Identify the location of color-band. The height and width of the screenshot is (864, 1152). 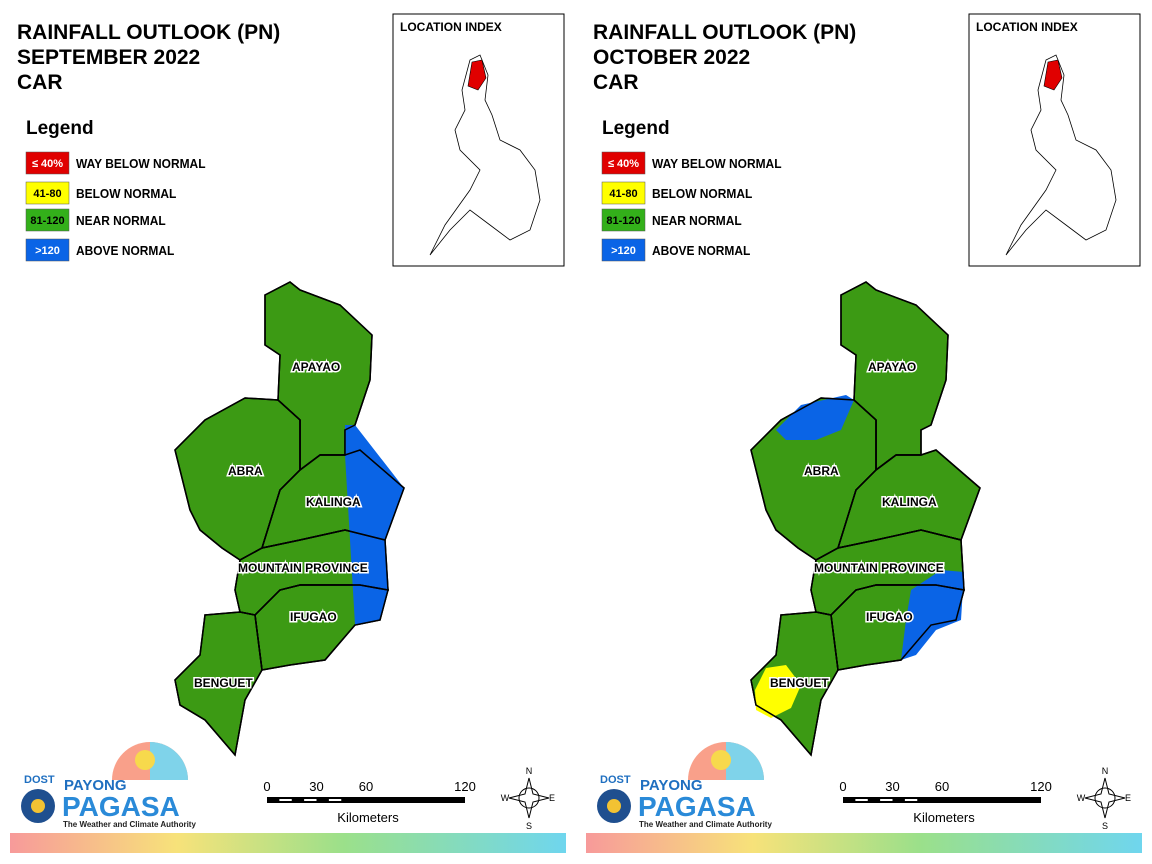
(288, 843).